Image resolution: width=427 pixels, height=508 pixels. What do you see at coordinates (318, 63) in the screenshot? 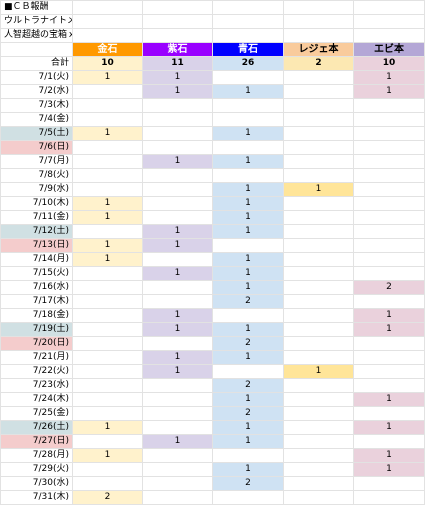
I see `total-value: 2` at bounding box center [318, 63].